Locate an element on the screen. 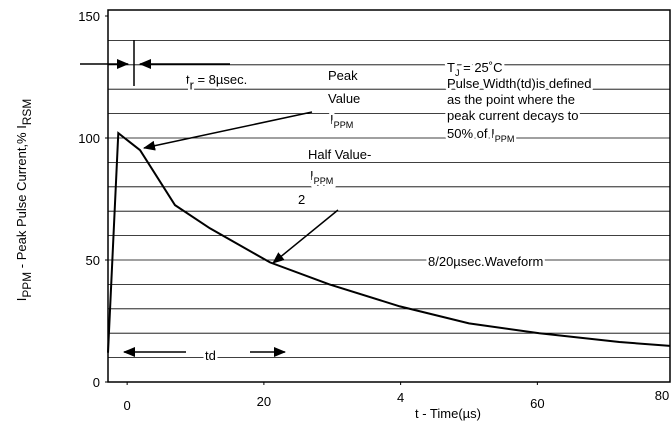 Image resolution: width=671 pixels, height=432 pixels. annotation: Peak is located at coordinates (343, 75).